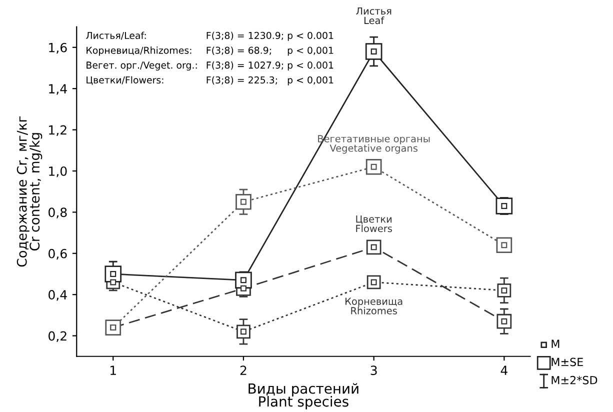 This screenshot has width=613, height=412. What do you see at coordinates (210, 81) in the screenshot?
I see `text: Цветки/Flowers: F(3;8) = 225.3; p < 0,001` at bounding box center [210, 81].